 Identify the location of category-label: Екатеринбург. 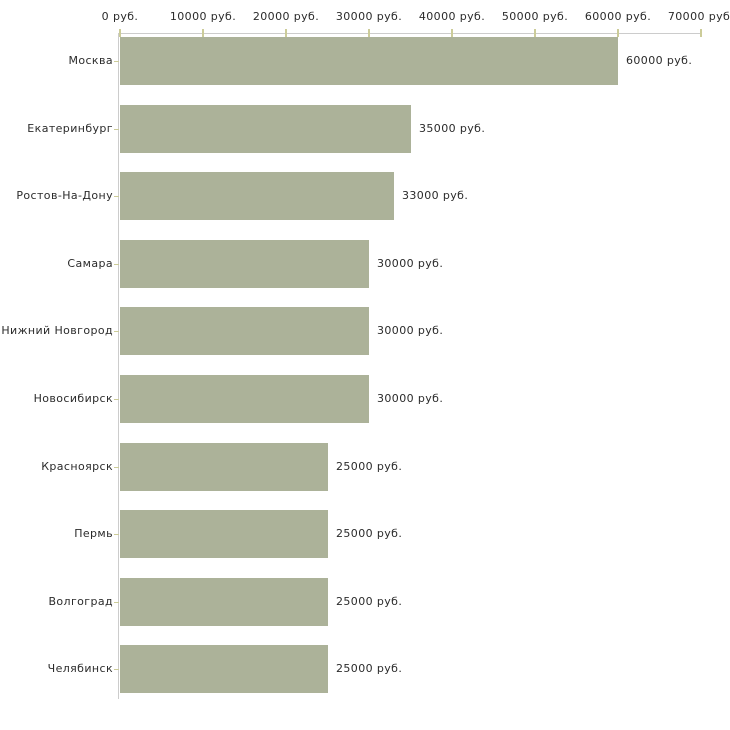
(70, 128).